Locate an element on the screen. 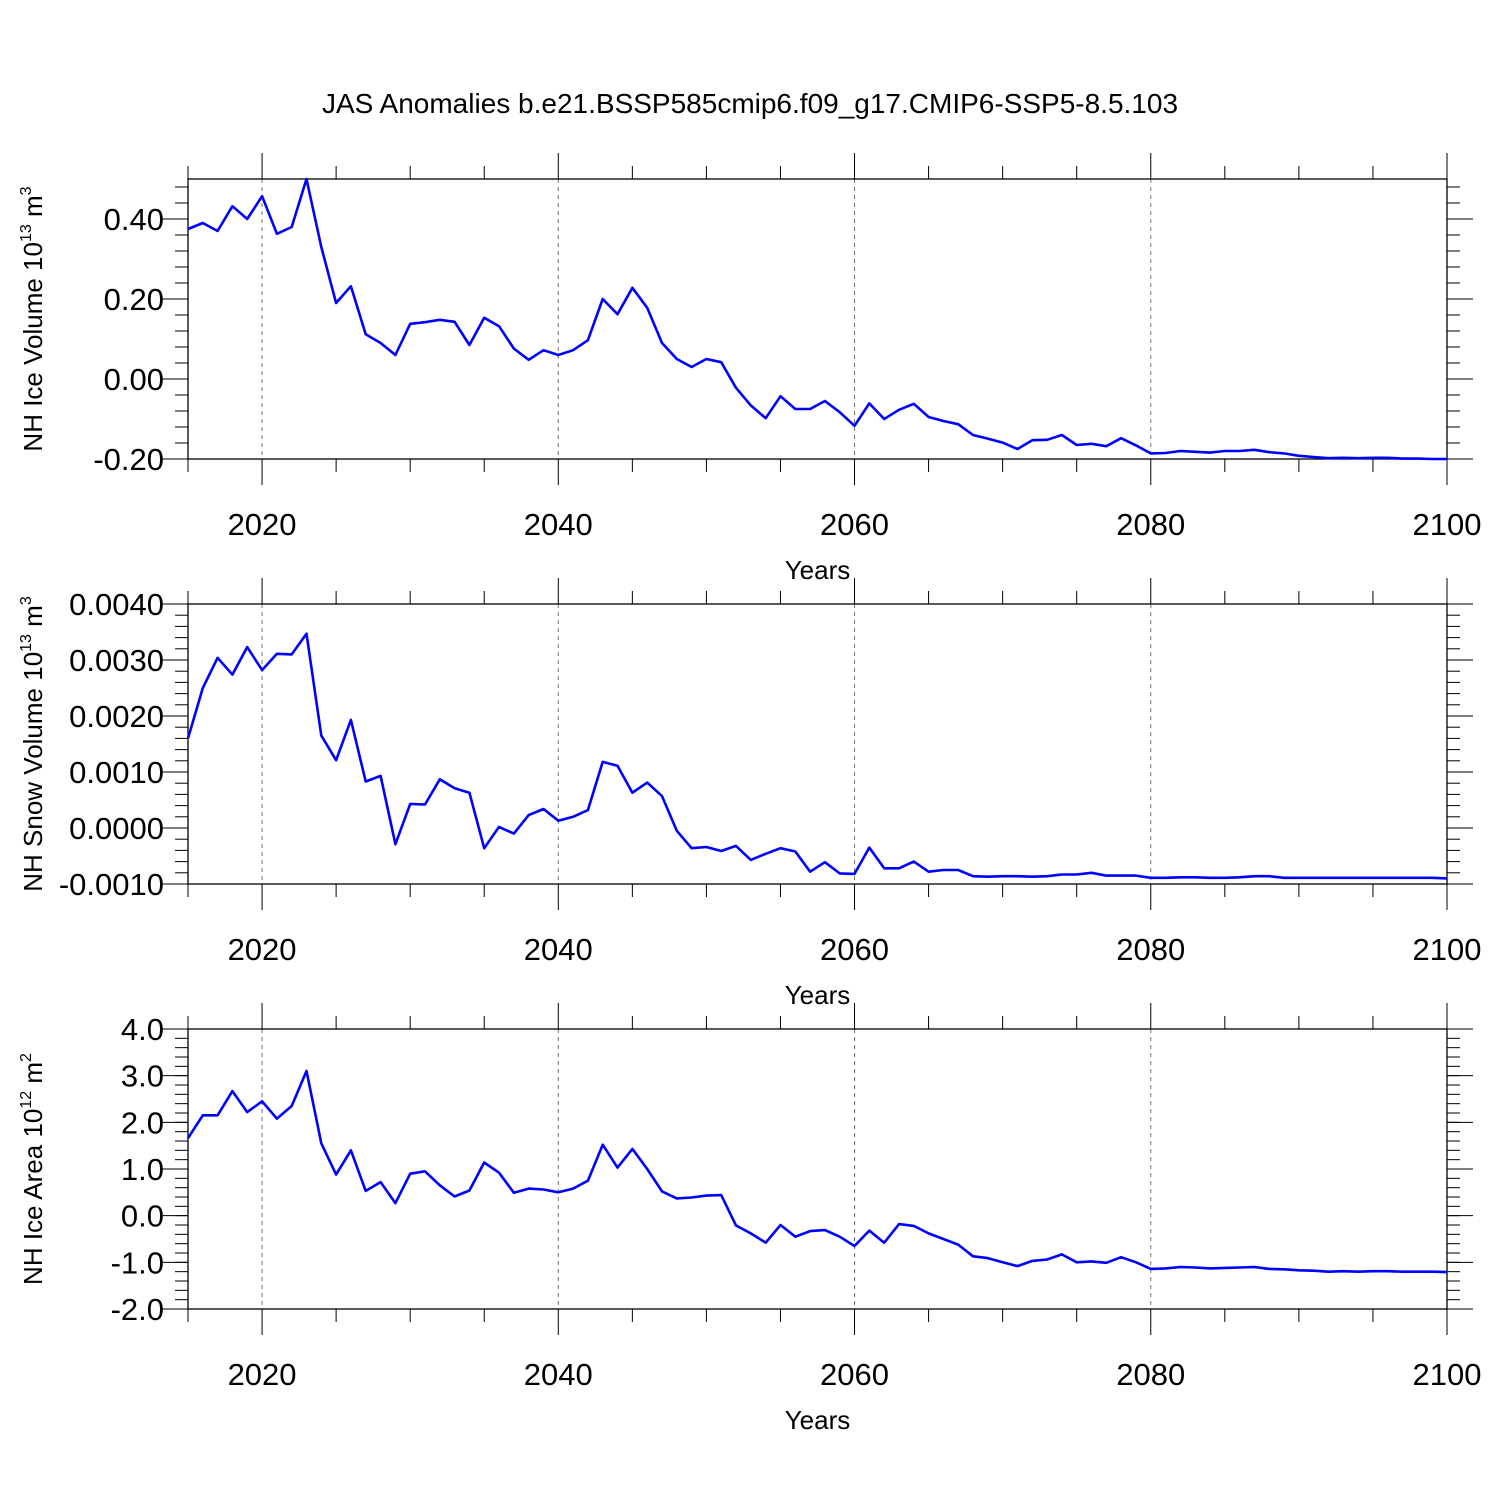 This screenshot has width=1500, height=1500. y-axis-label: NH Snow Volume 1013 m3 is located at coordinates (33, 744).